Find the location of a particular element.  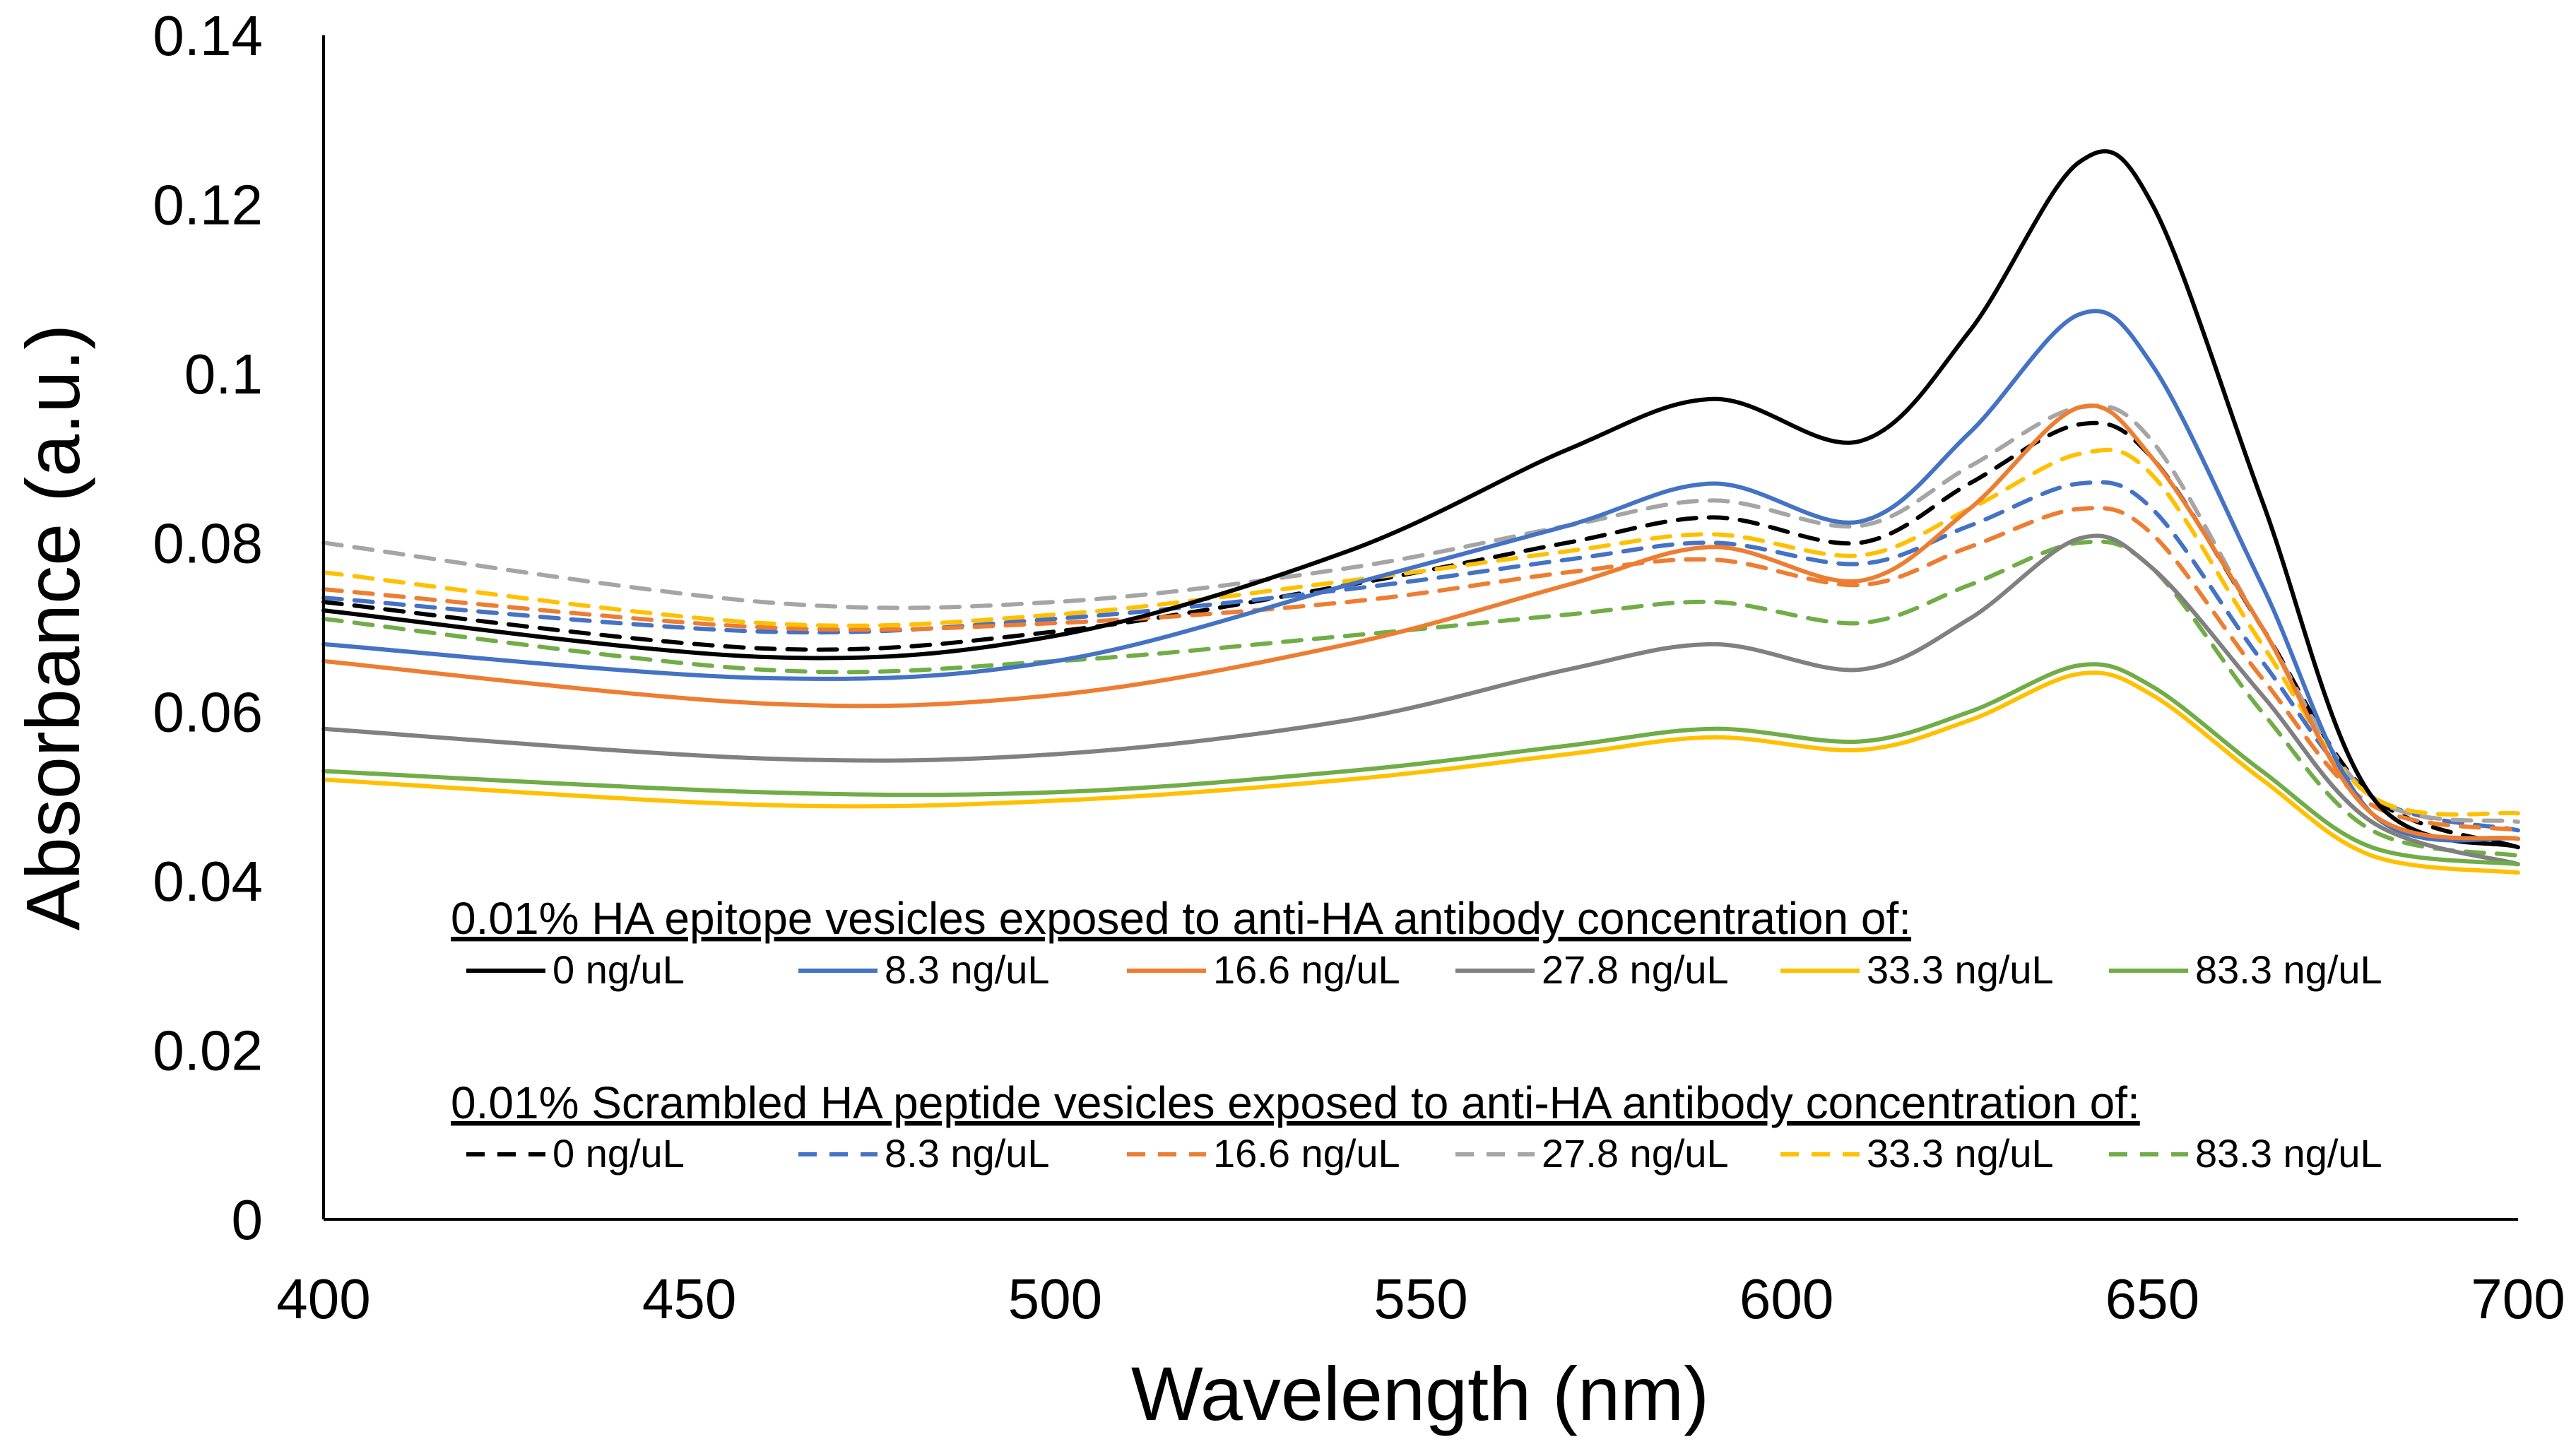

series-line-ha-epitope-33-3-ng-ul is located at coordinates (1420, 773).